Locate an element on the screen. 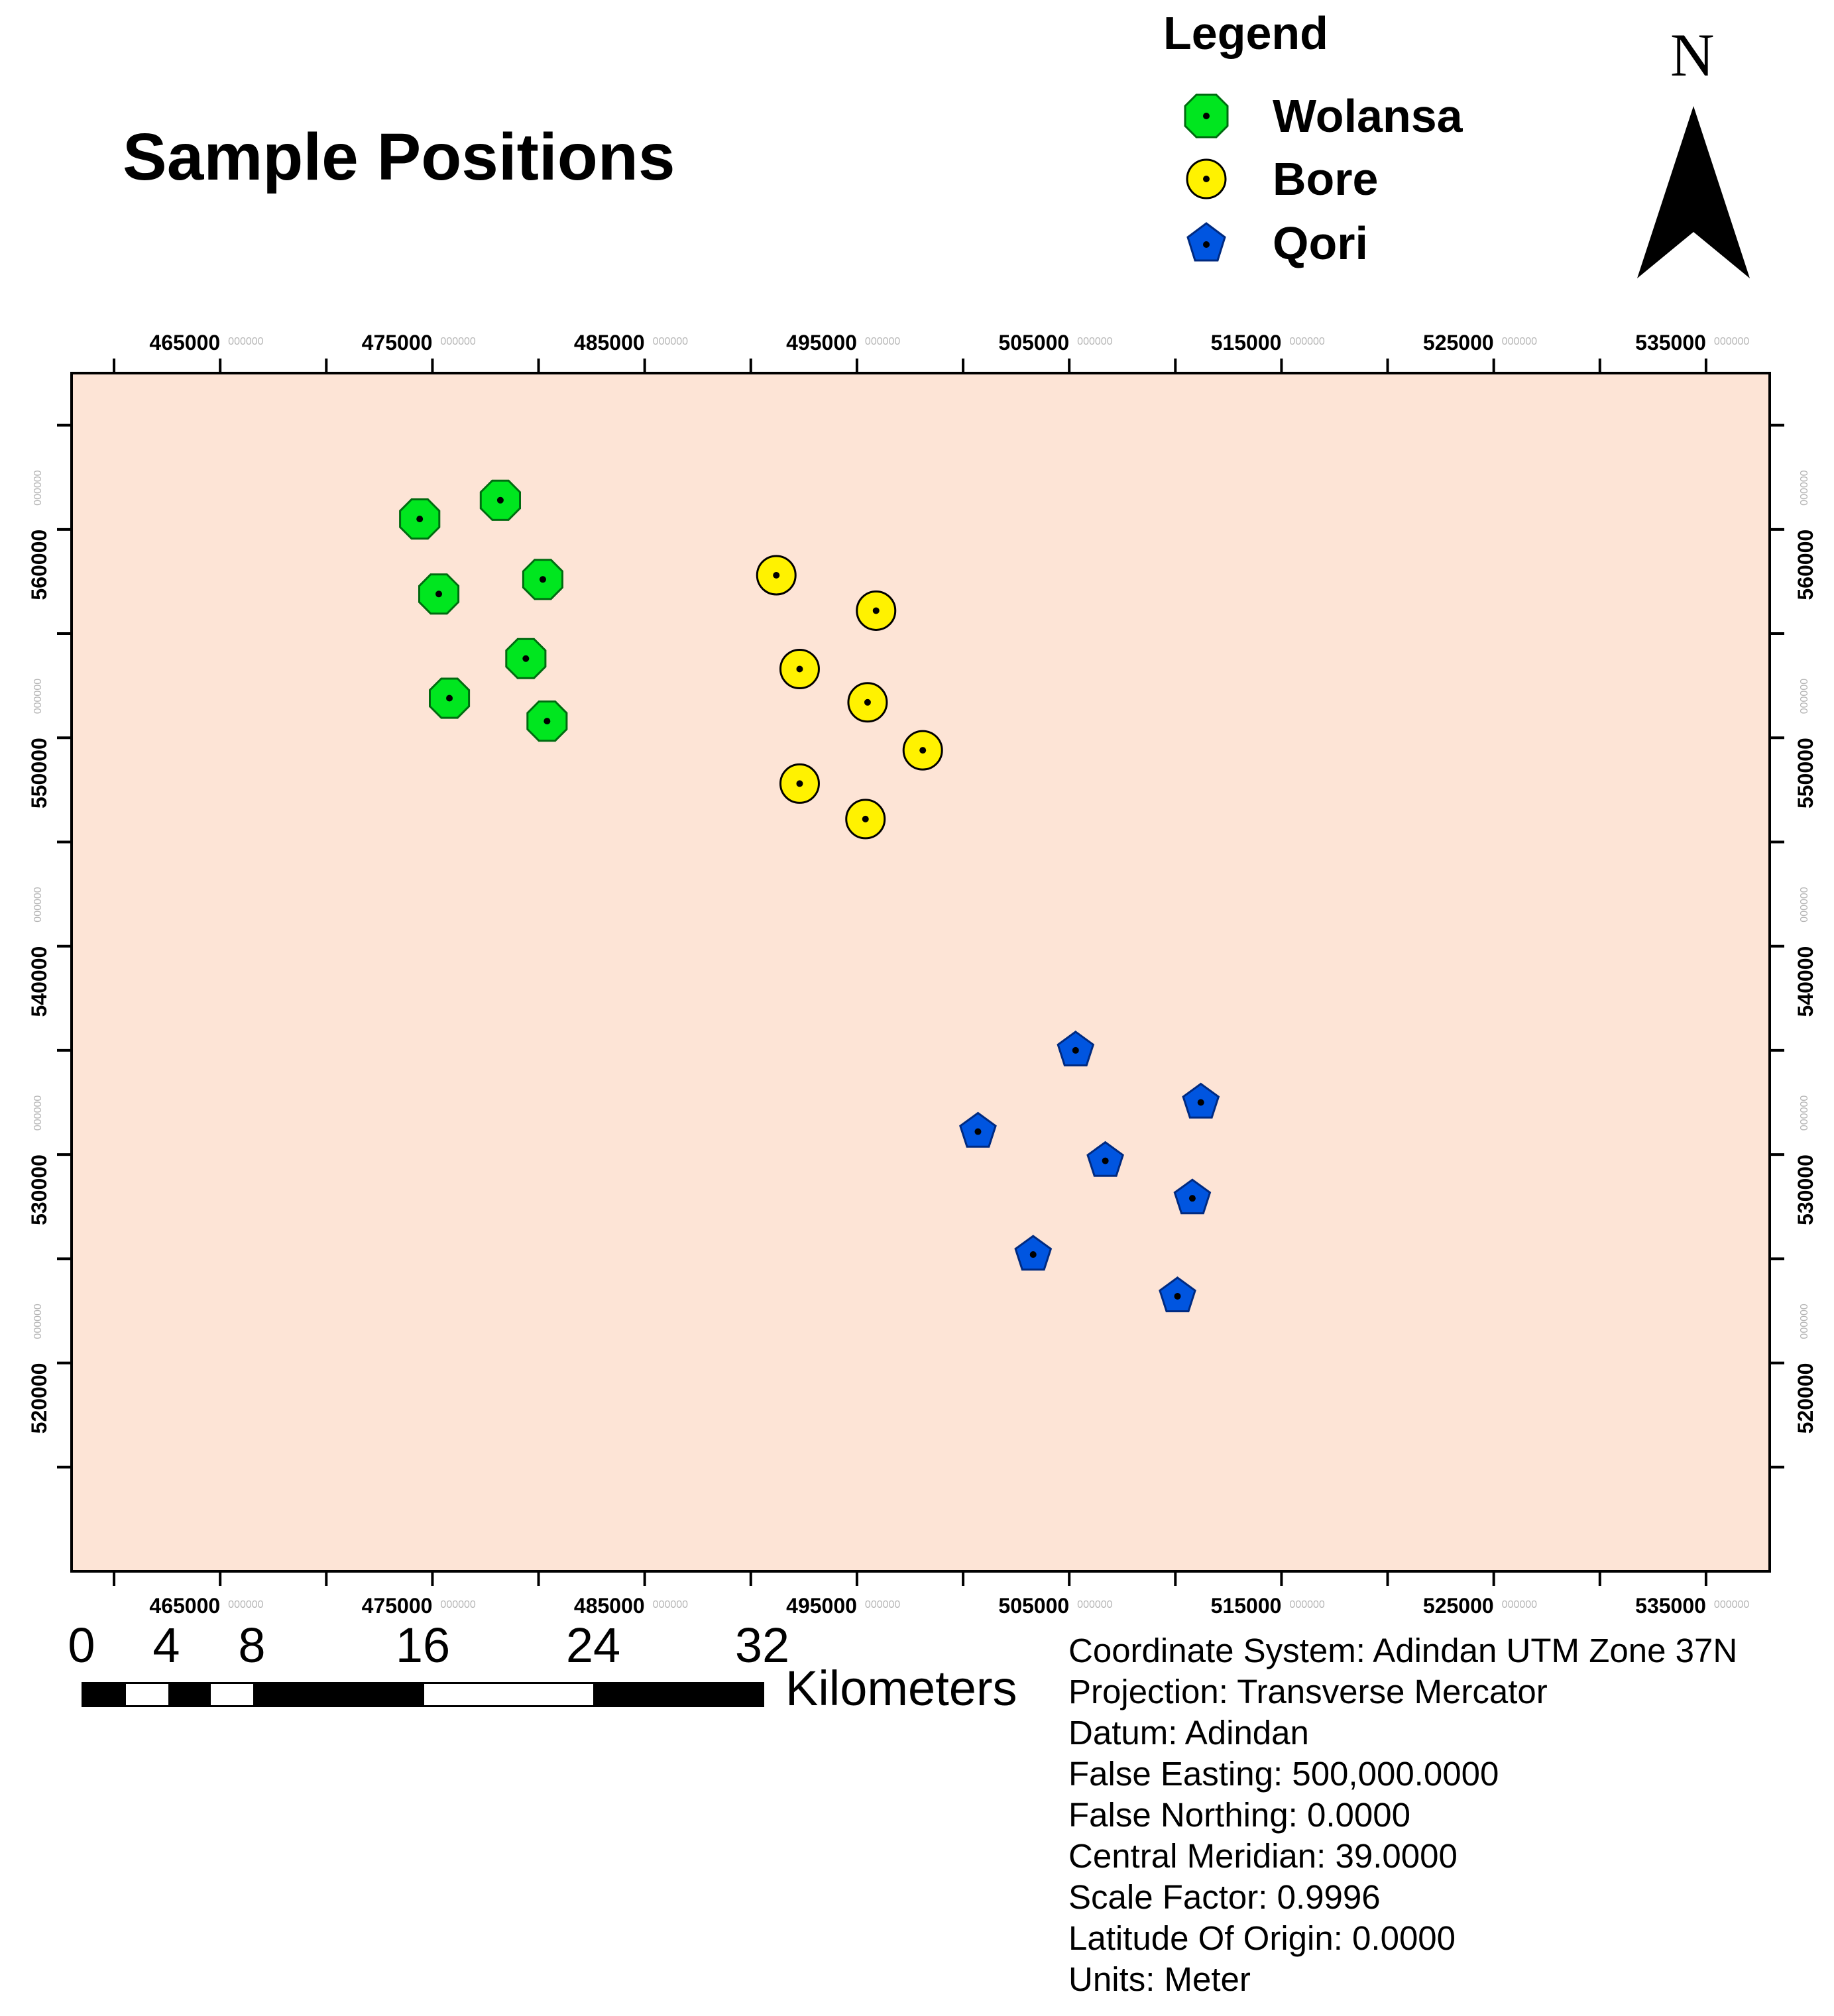 The width and height of the screenshot is (1834, 2016). legend-title: Legend is located at coordinates (1246, 33).